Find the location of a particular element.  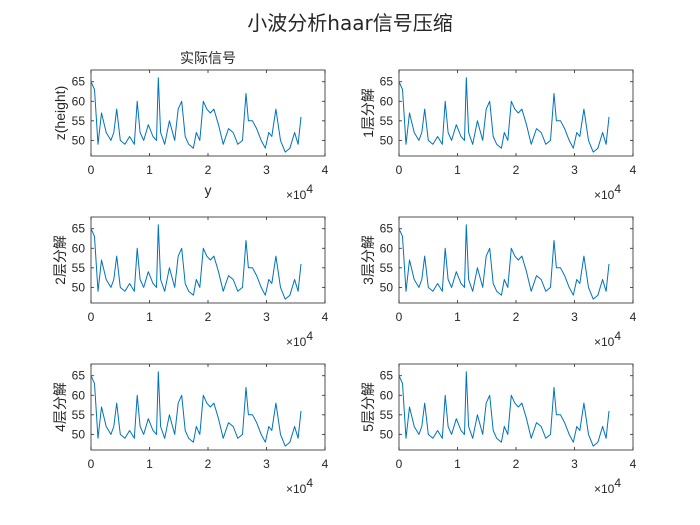

subplot-4: 0 1 2 3 4 50 55 60 65 ×10⁴ 3层分解 is located at coordinates (498, 282).